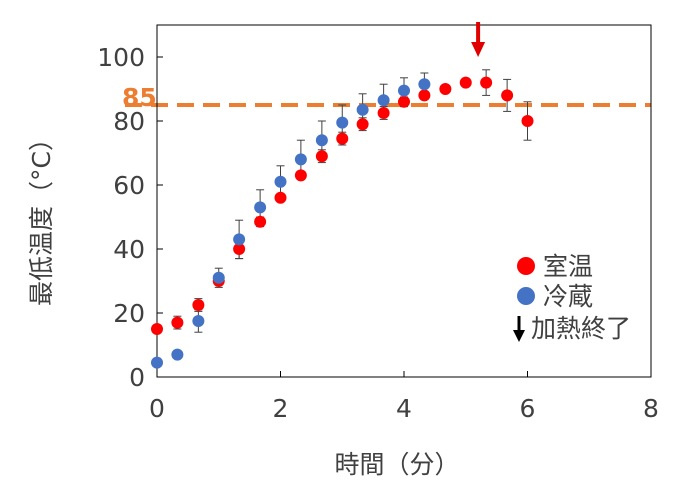 The image size is (695, 497). I want to click on legend-marker-refrigerated, so click(526, 296).